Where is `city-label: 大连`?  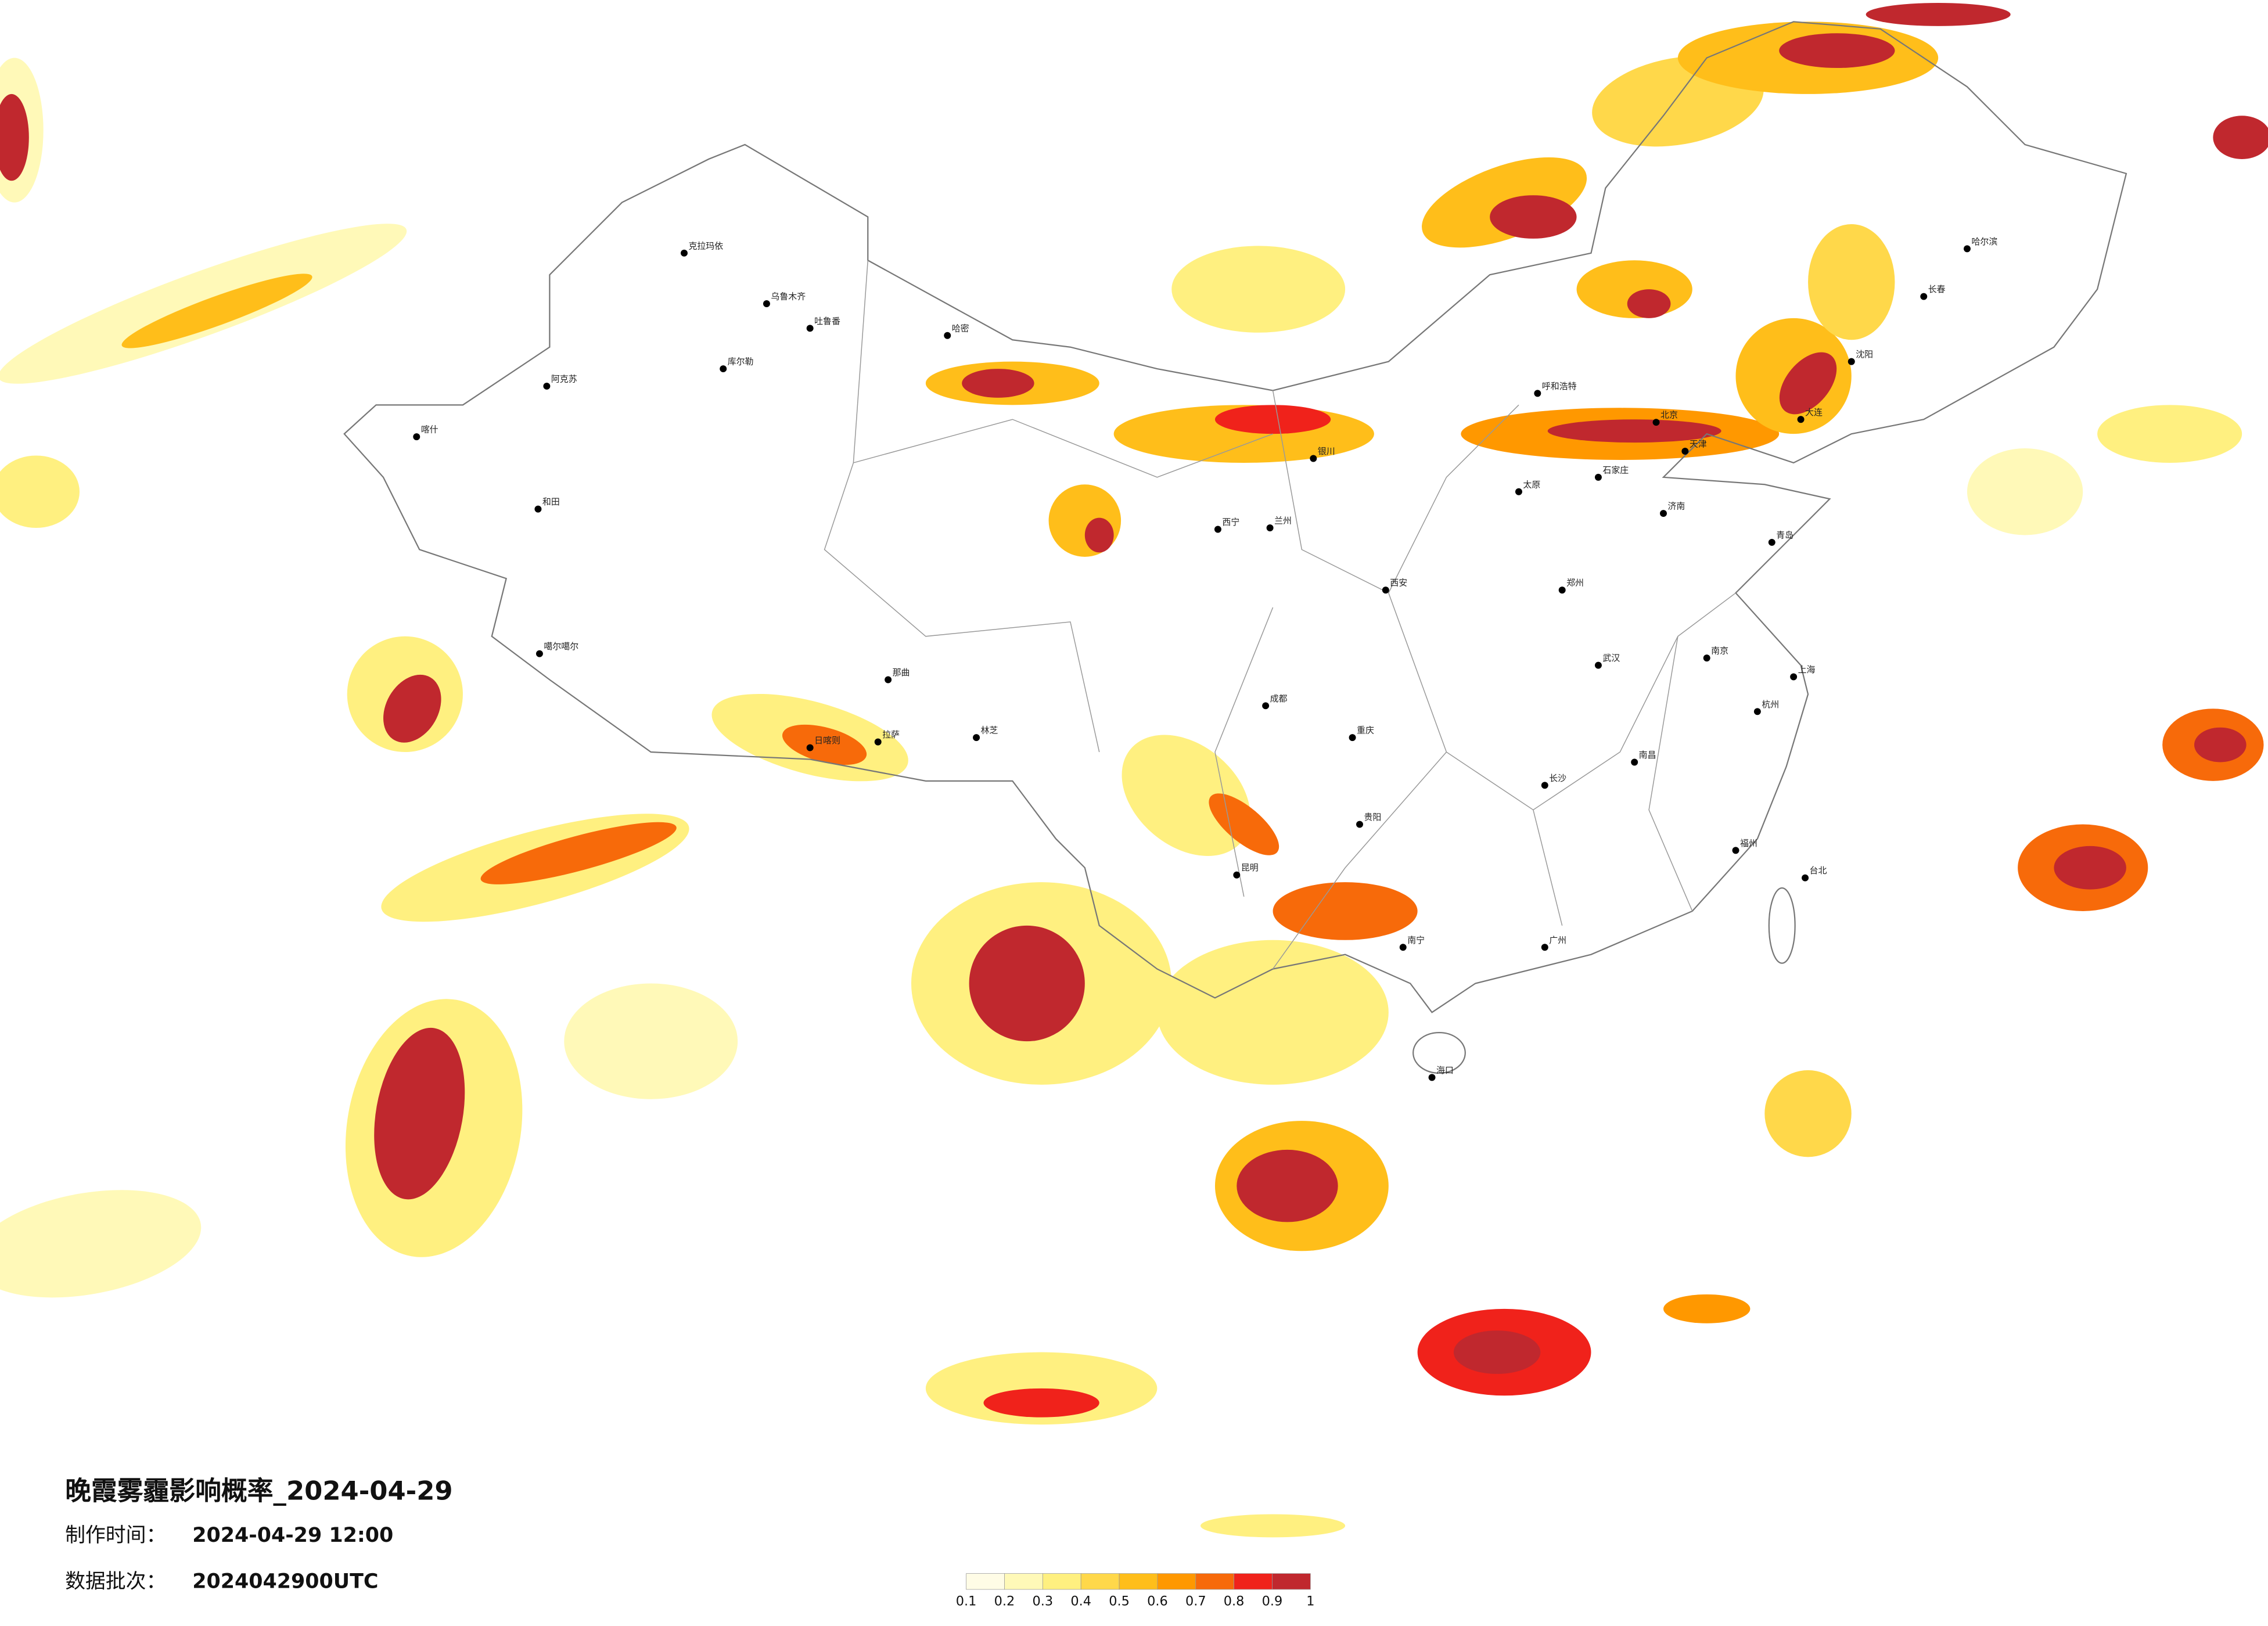 city-label: 大连 is located at coordinates (1814, 412).